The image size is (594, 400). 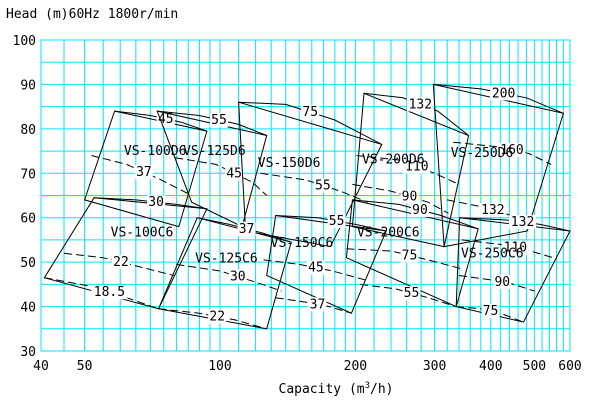 What do you see at coordinates (434, 366) in the screenshot?
I see `x-tick-label: 300` at bounding box center [434, 366].